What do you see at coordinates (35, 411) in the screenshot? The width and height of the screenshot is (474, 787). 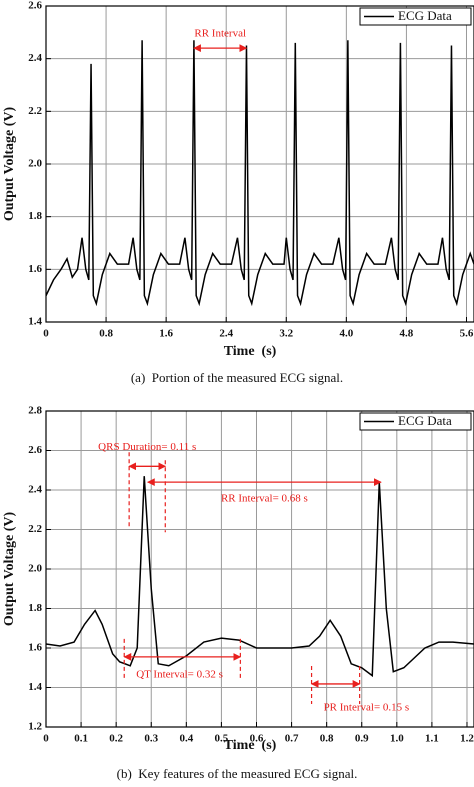 I see `y-tick-label: 2.8` at bounding box center [35, 411].